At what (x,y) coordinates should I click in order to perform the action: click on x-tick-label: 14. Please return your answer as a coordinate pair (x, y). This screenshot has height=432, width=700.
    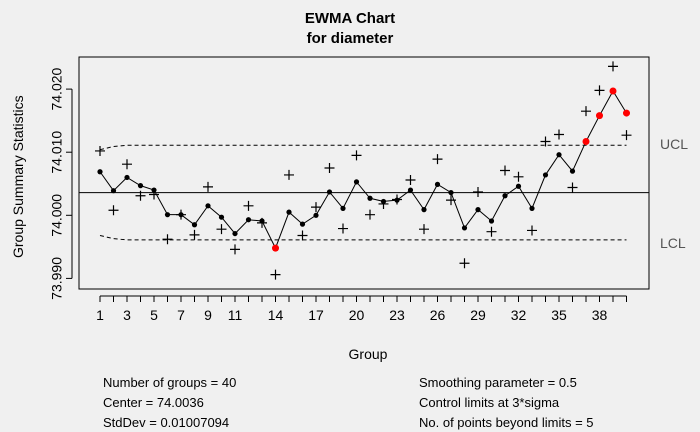
    Looking at the image, I should click on (276, 315).